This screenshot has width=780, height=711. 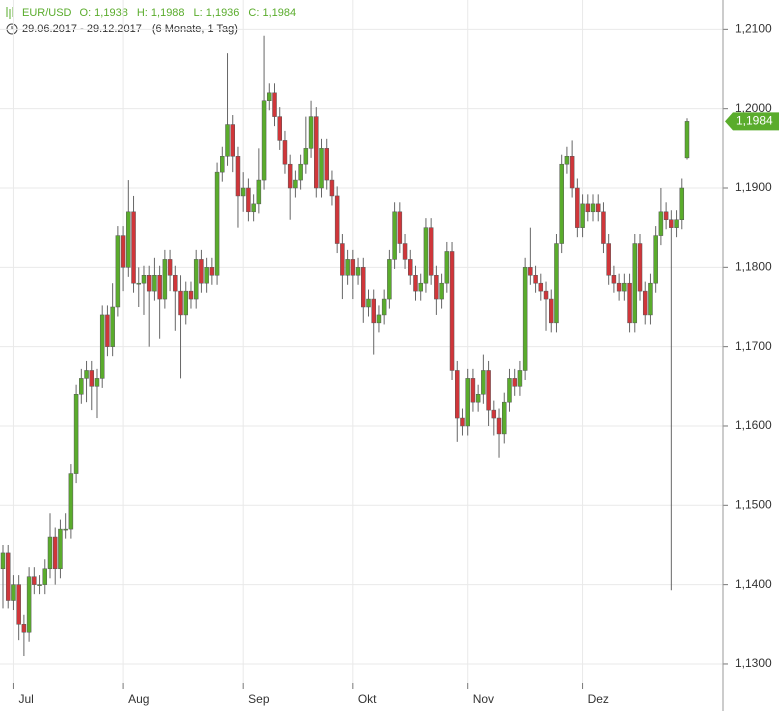 I want to click on y-tick-label: 1,2000, so click(x=753, y=108).